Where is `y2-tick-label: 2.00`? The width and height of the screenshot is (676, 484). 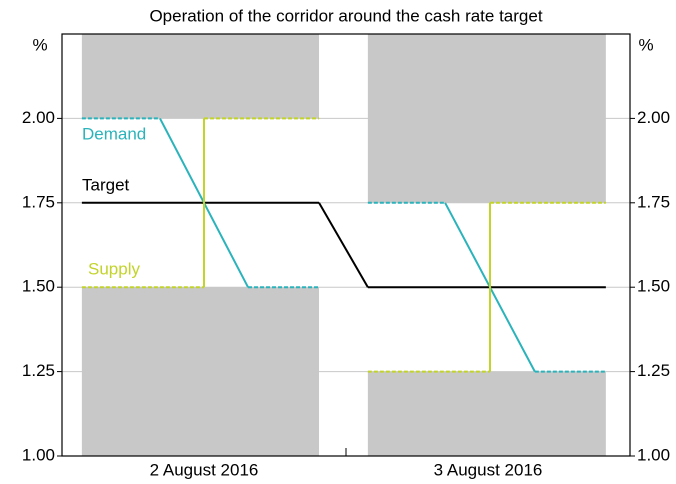
y2-tick-label: 2.00 is located at coordinates (653, 117).